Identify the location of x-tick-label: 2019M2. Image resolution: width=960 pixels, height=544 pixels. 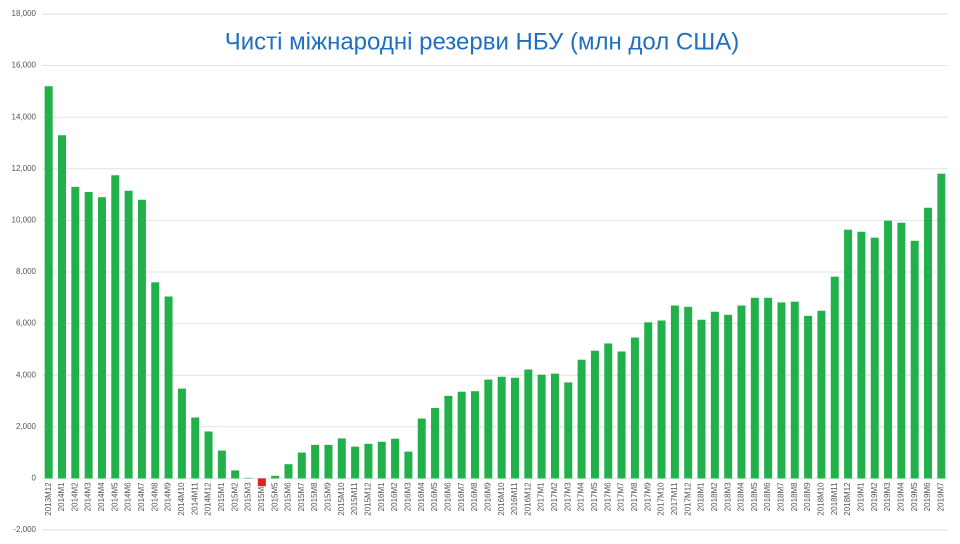
(874, 496).